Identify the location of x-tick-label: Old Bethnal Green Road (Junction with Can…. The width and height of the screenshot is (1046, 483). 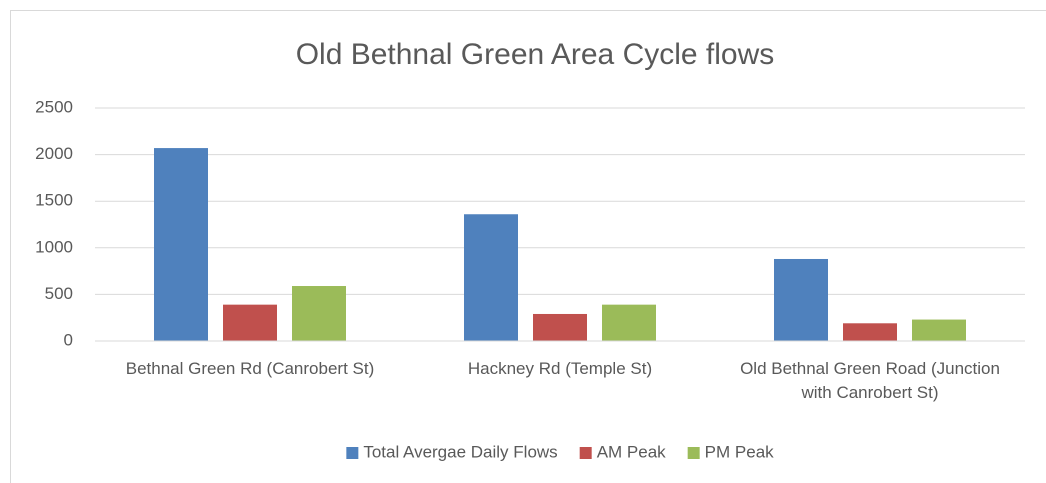
(870, 380).